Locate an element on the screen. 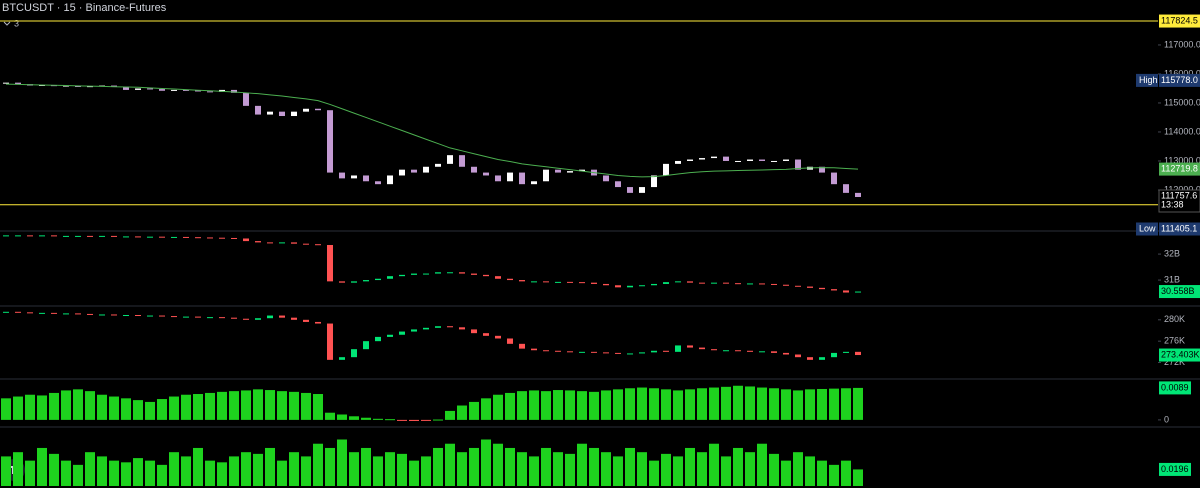 This screenshot has width=1200, height=488. last-value-label: 0.0089 is located at coordinates (1175, 387).